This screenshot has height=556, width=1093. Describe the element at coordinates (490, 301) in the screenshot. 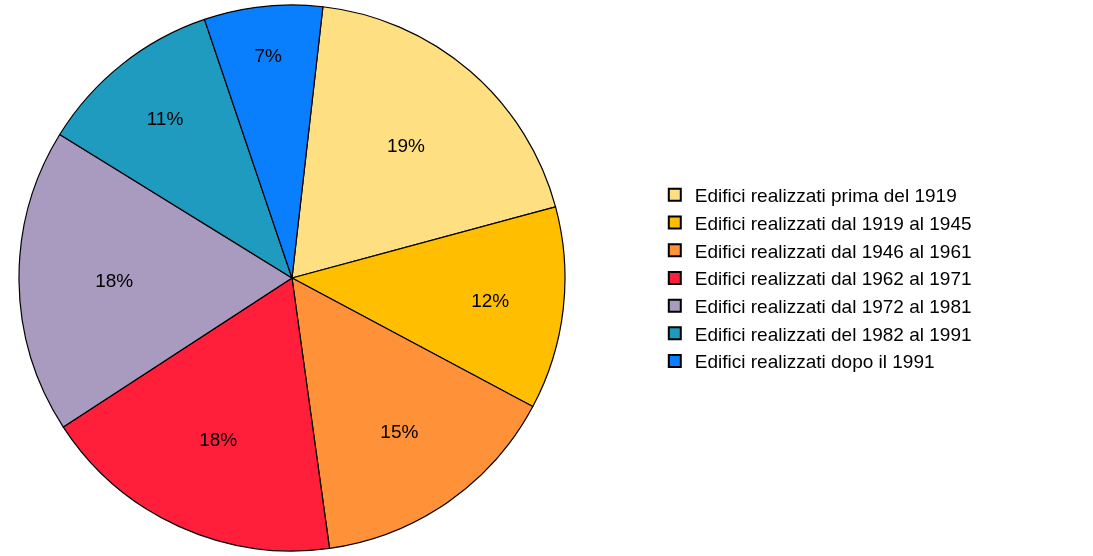

I see `data-label: 12%` at that location.